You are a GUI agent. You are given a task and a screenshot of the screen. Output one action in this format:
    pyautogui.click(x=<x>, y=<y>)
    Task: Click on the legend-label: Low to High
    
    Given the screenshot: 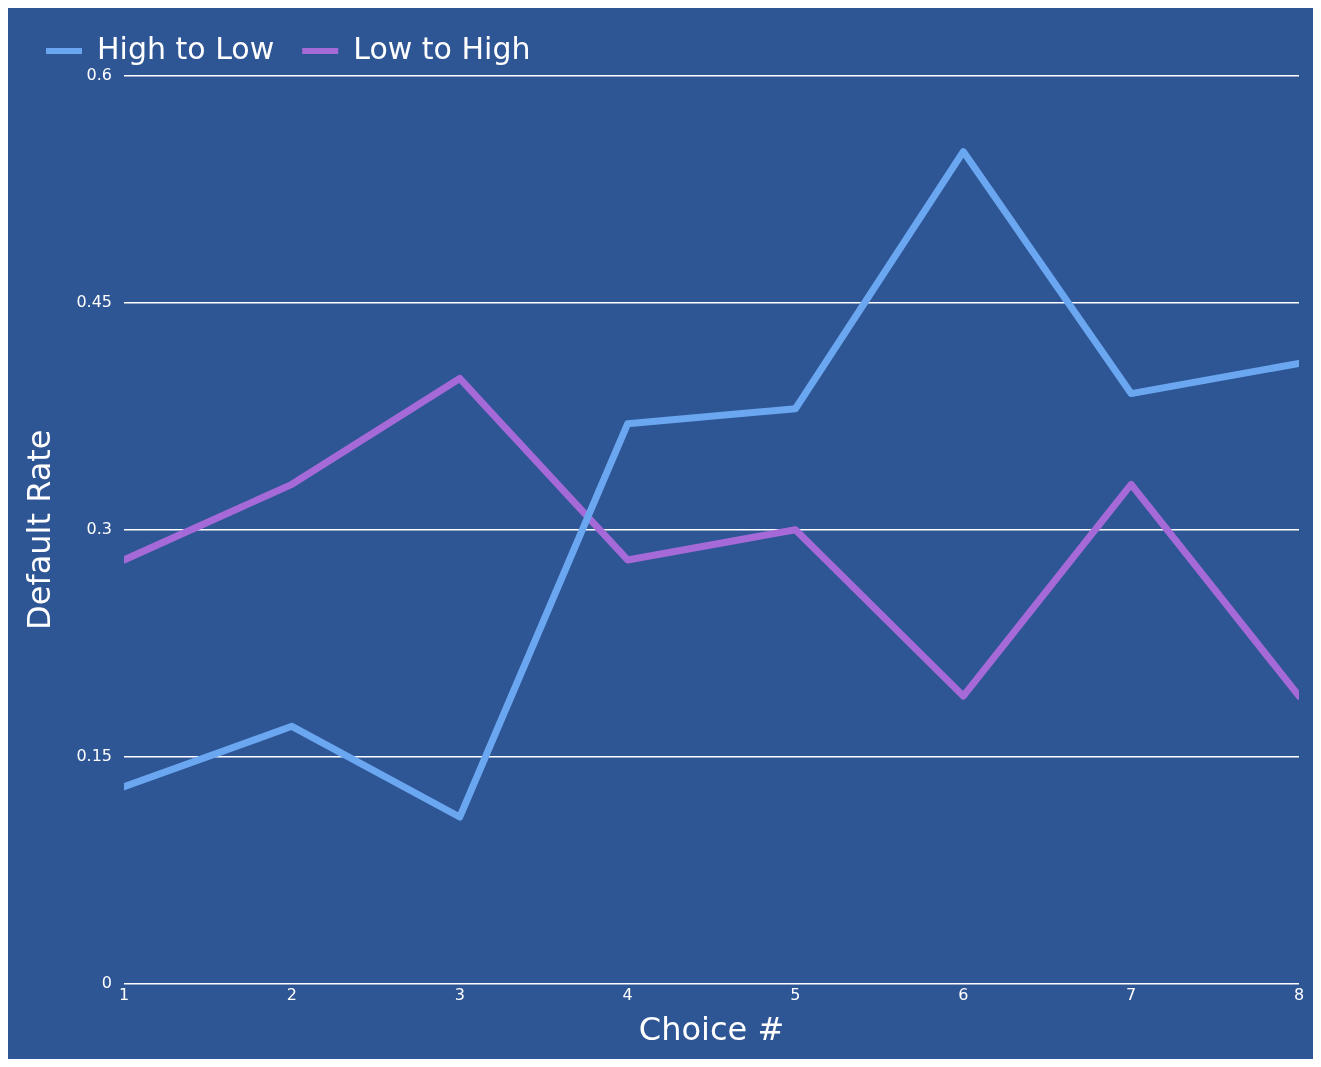 What is the action you would take?
    pyautogui.click(x=442, y=48)
    